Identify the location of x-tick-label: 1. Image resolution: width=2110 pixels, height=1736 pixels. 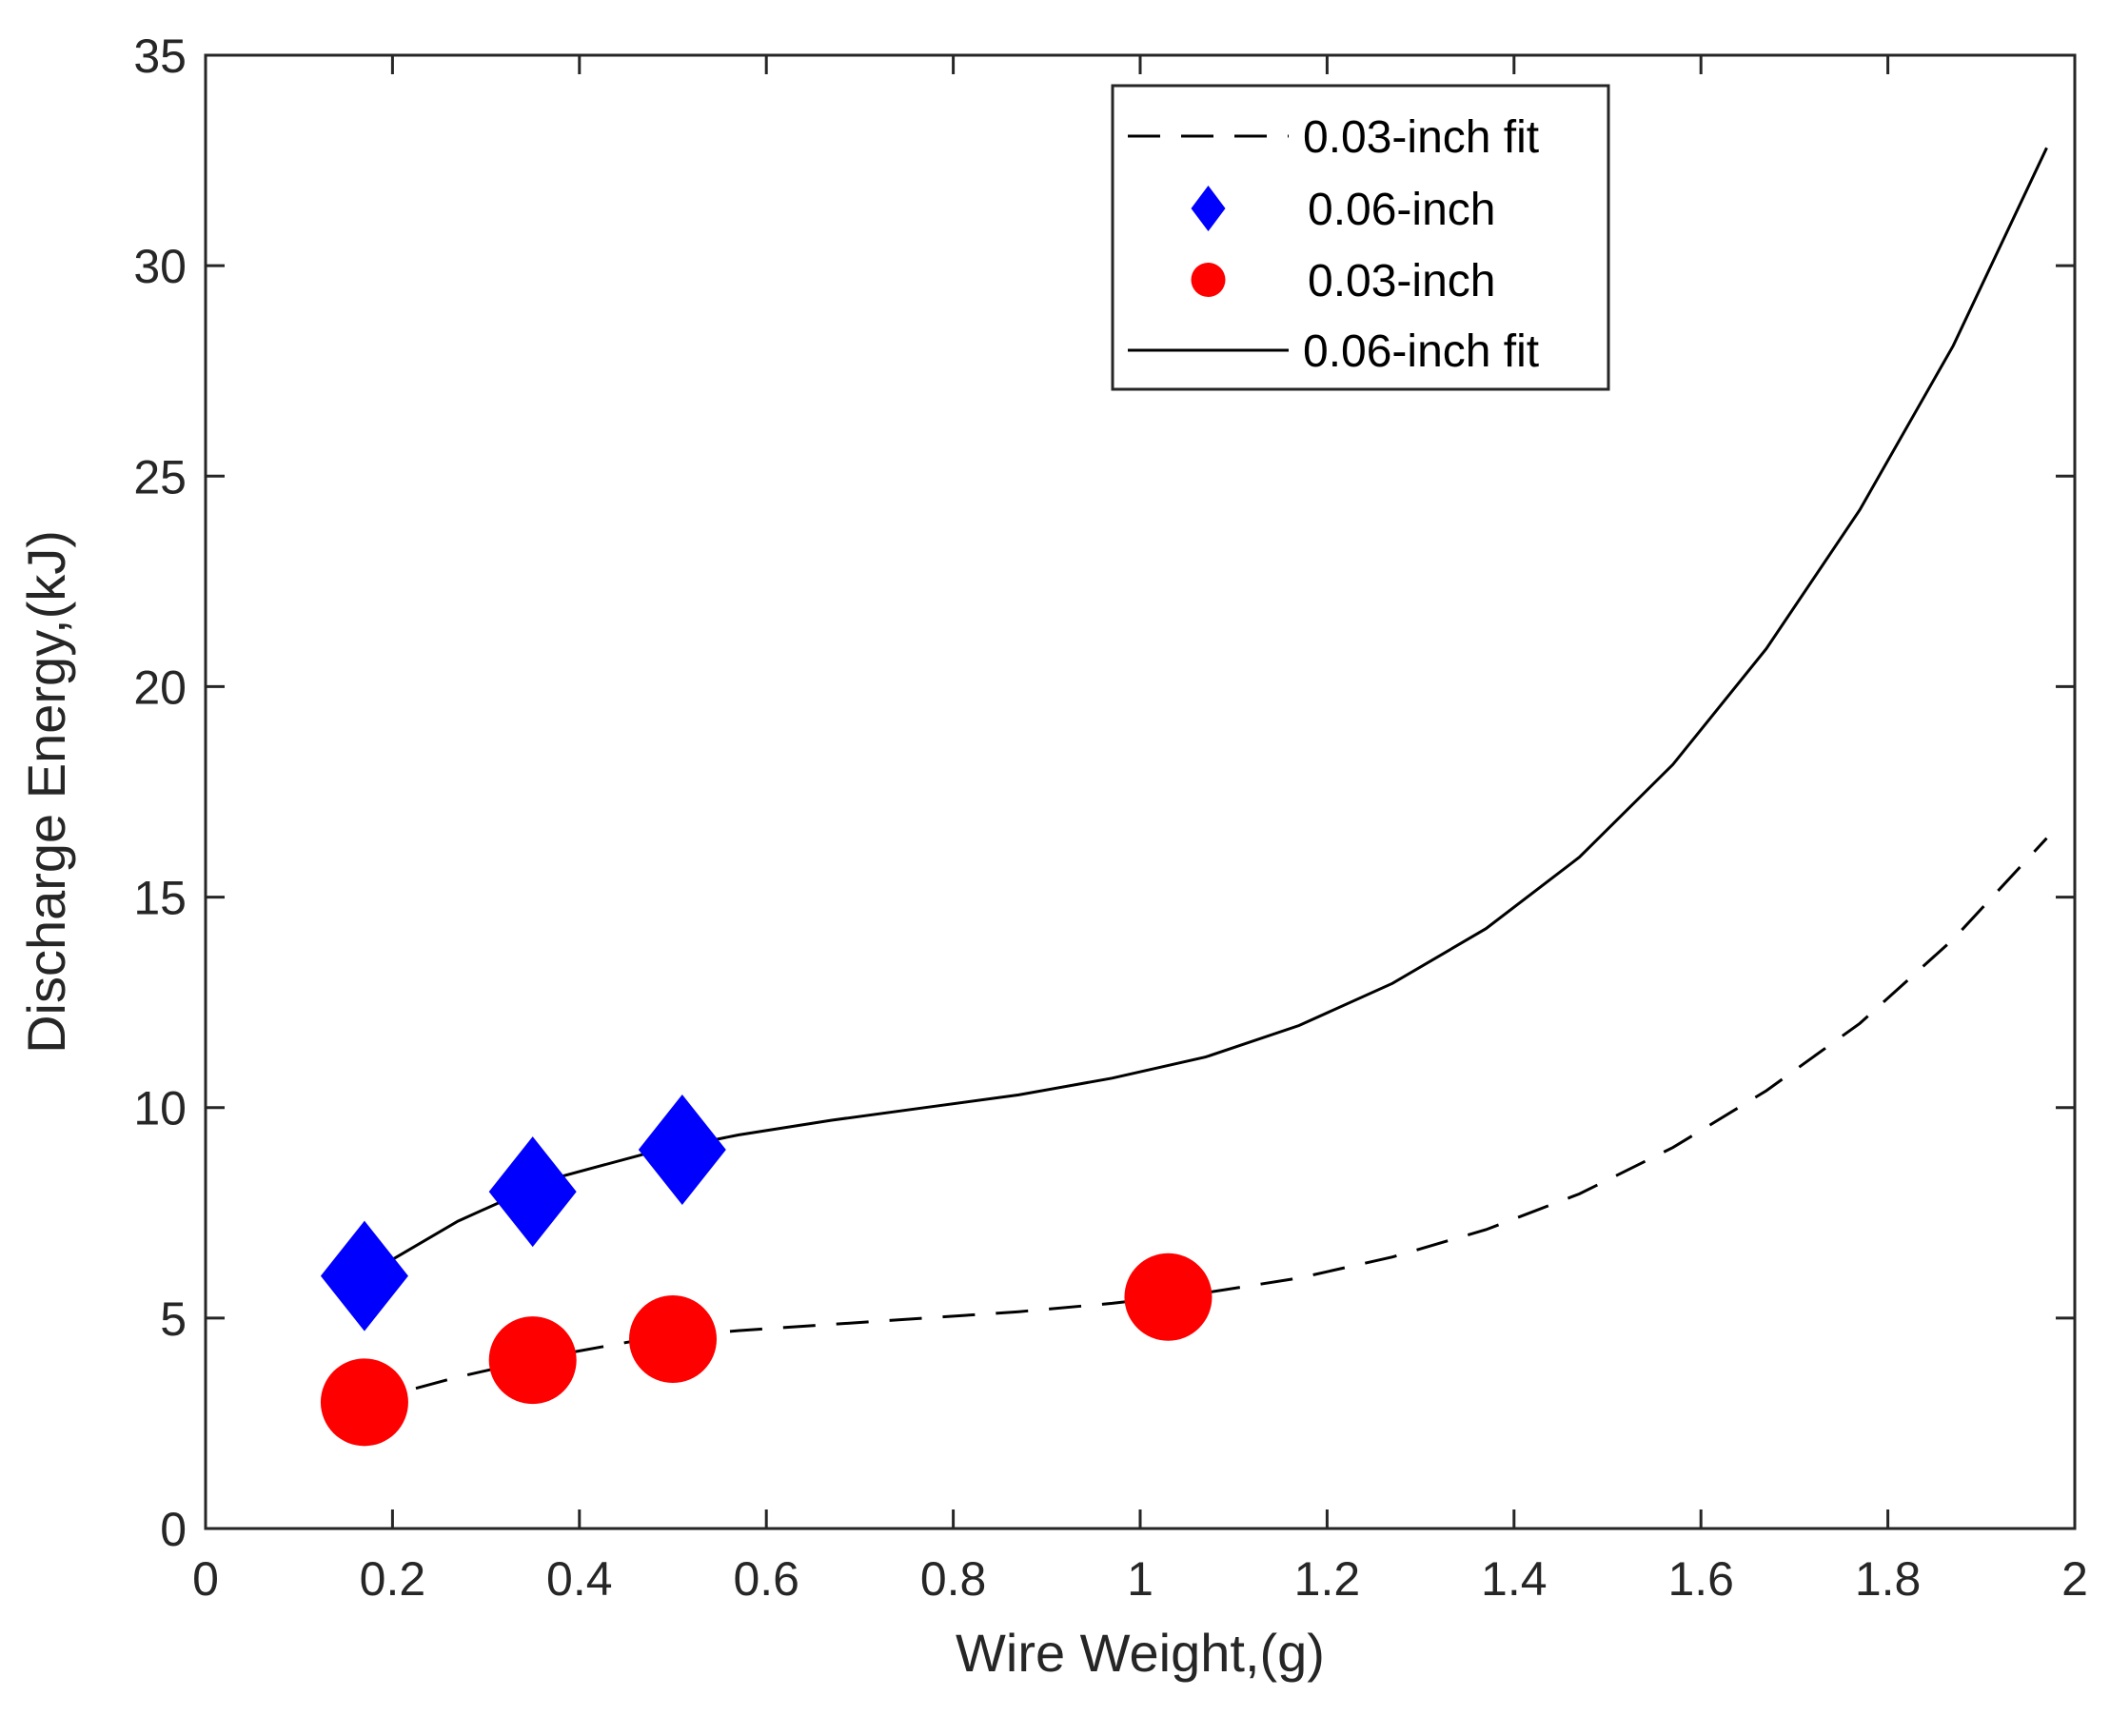
(1140, 1579).